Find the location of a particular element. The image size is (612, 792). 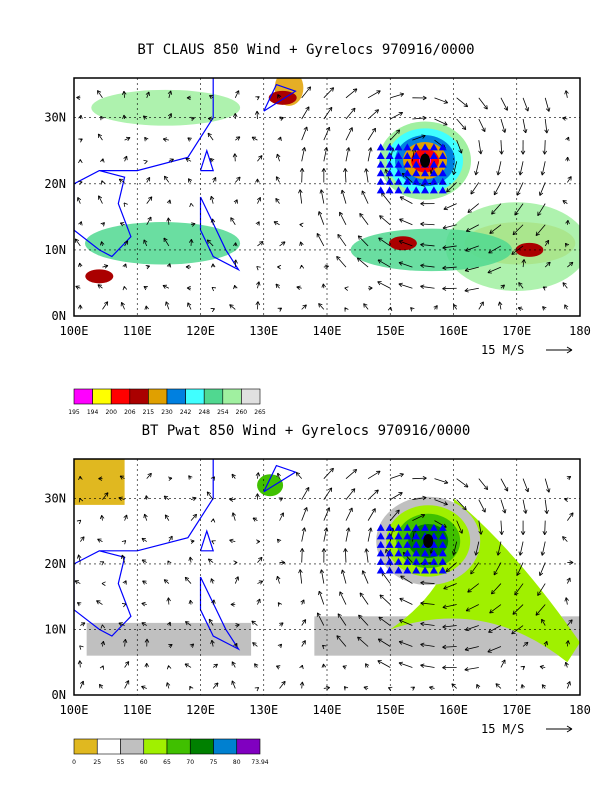

color-legend: 195 194 200 206 215 230 242 248 254 260 265 is located at coordinates (167, 402).